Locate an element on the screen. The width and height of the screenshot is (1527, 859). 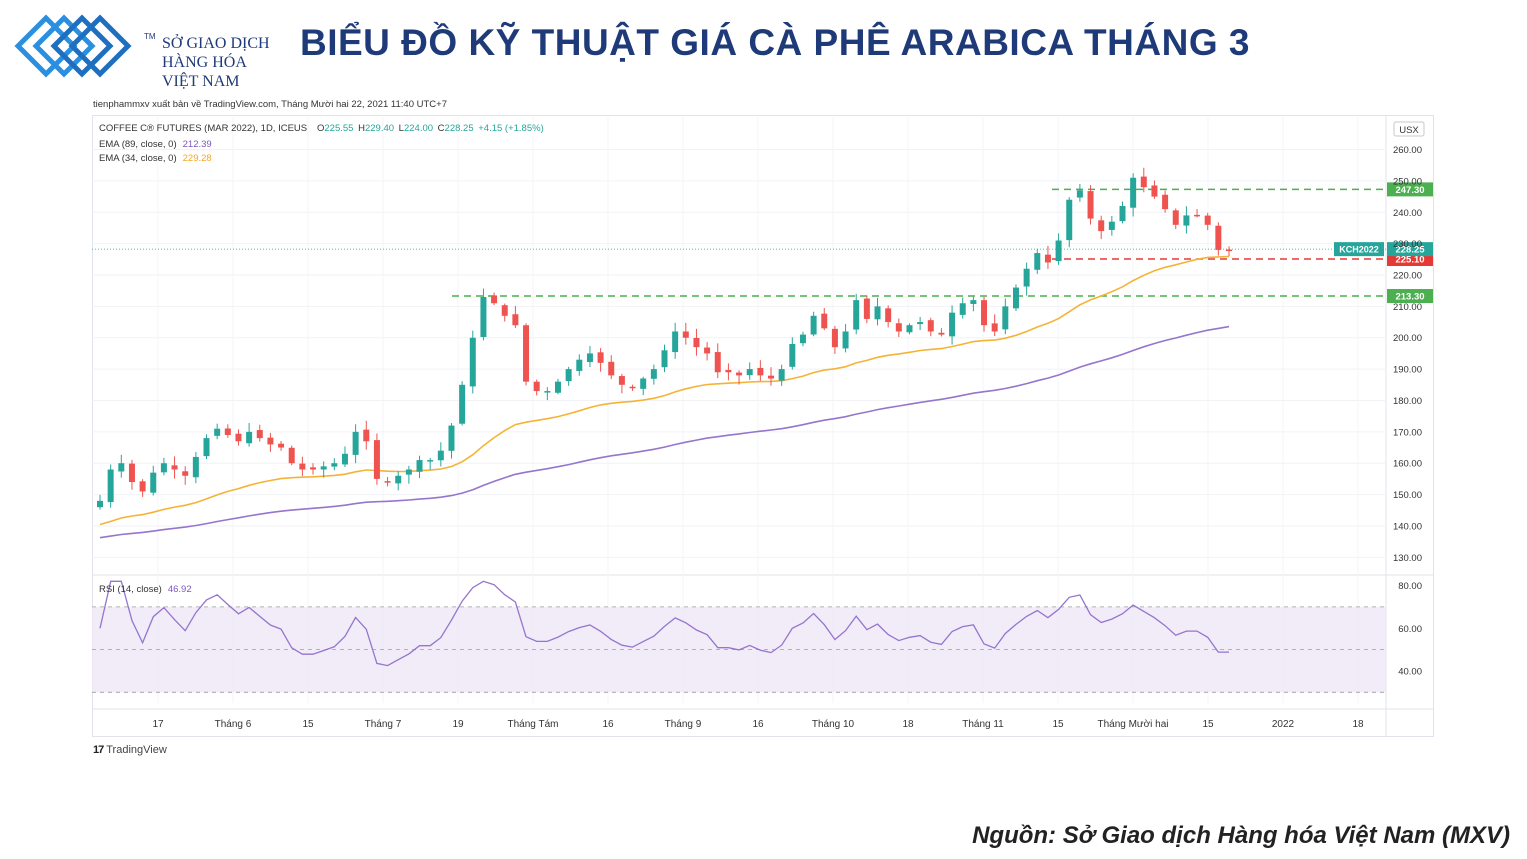
time-tick-label: Tháng 9 is located at coordinates (683, 724).